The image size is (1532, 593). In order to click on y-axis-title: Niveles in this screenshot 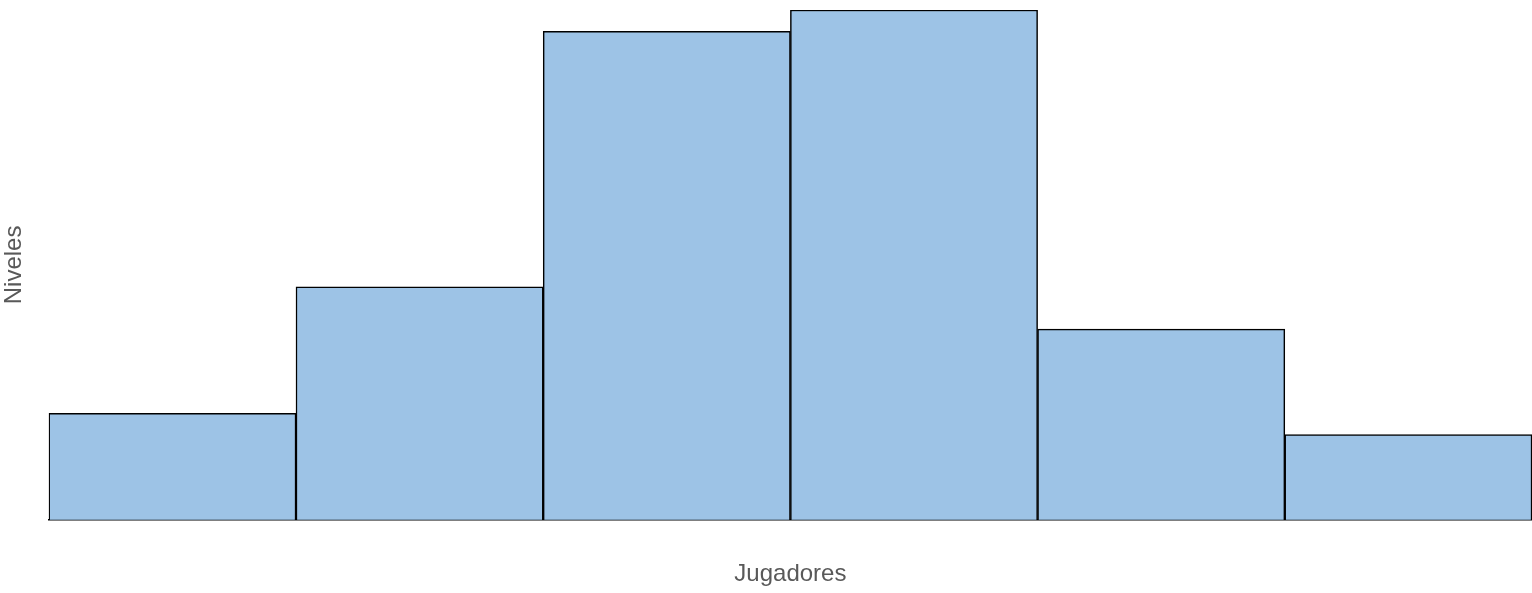, I will do `click(13, 265)`.